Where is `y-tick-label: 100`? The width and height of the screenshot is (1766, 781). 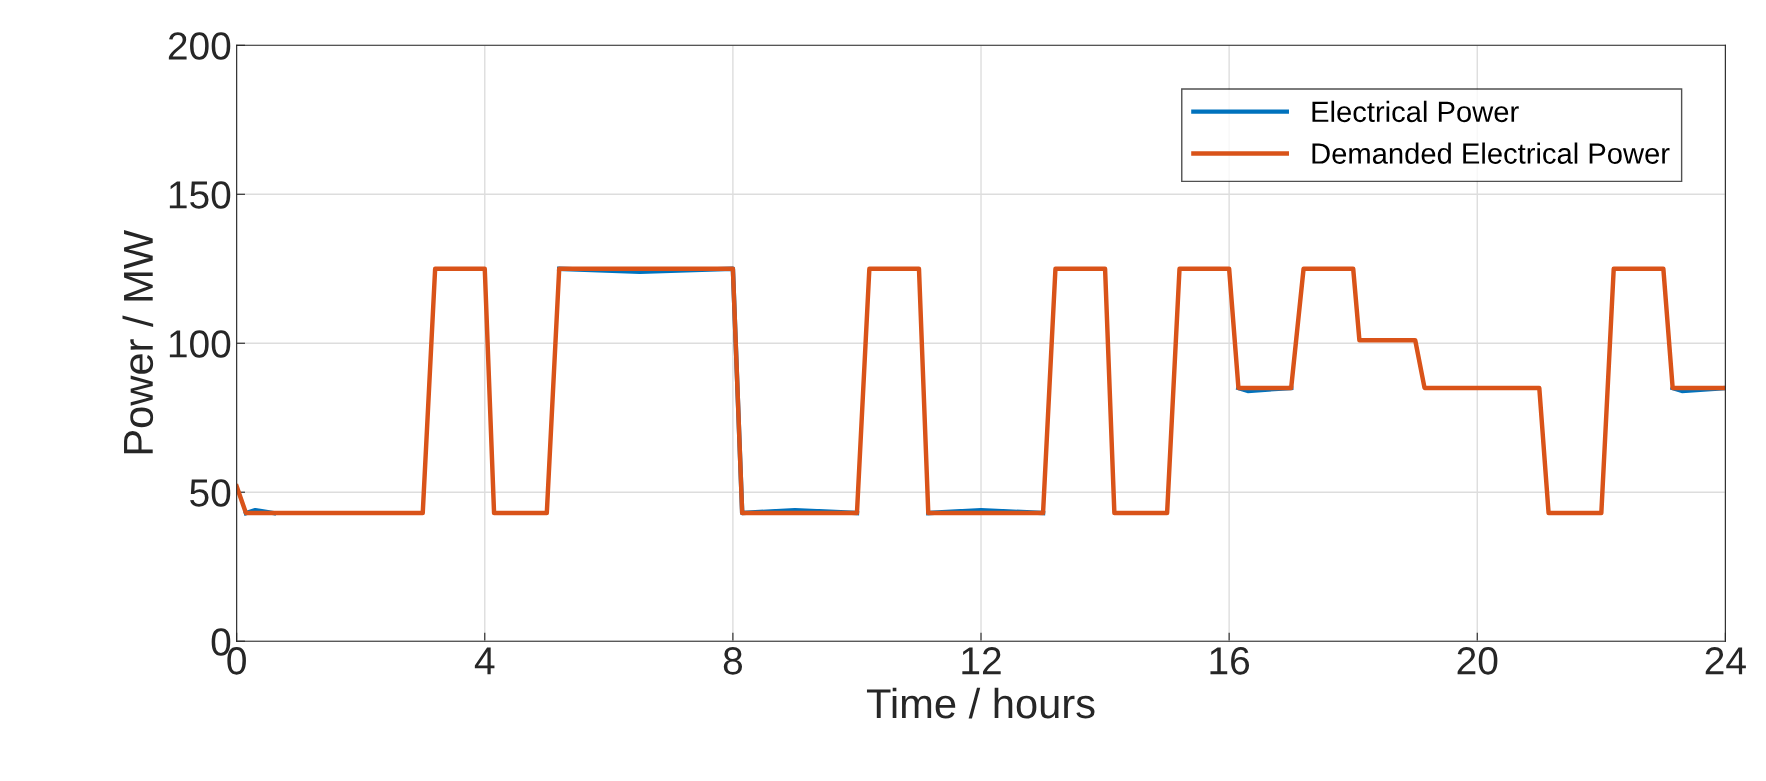 y-tick-label: 100 is located at coordinates (200, 344).